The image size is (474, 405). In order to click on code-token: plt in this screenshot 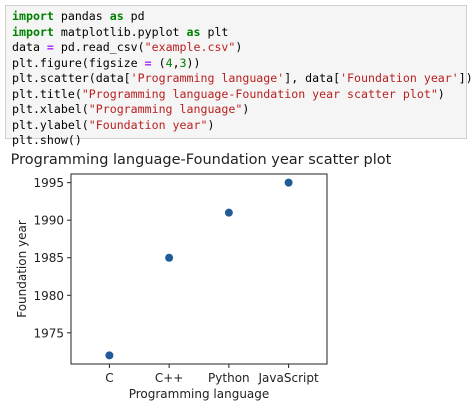, I will do `click(214, 31)`.